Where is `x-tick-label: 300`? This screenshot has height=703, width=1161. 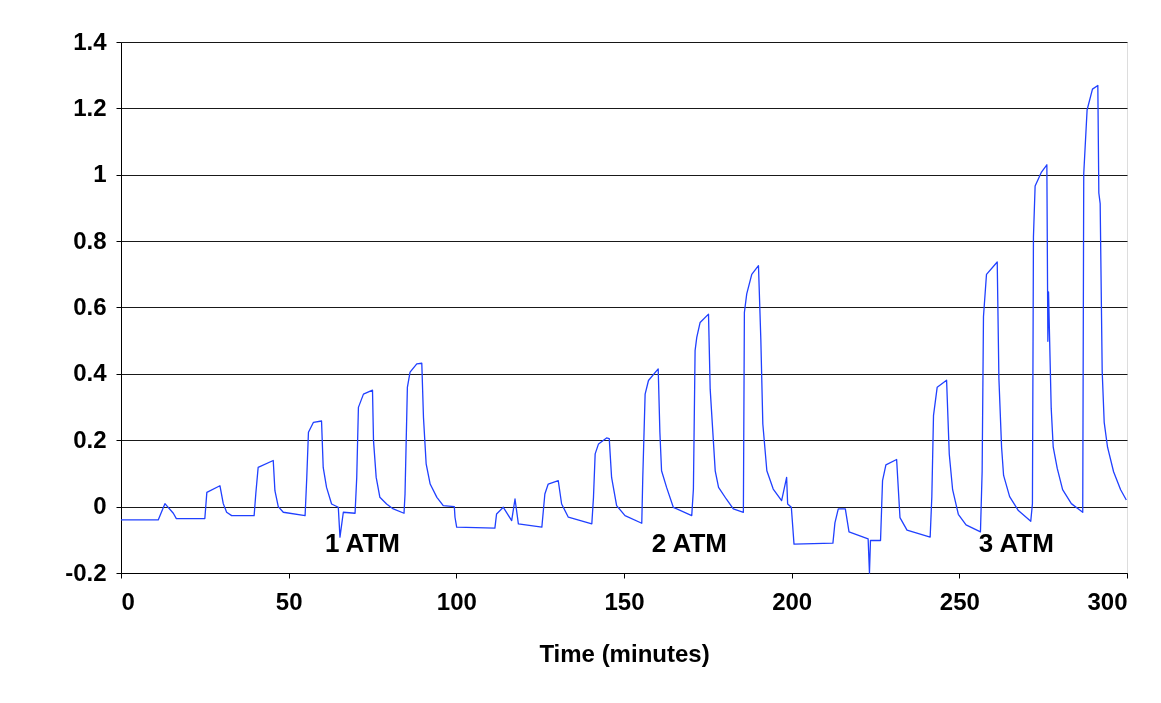
x-tick-label: 300 is located at coordinates (1107, 601).